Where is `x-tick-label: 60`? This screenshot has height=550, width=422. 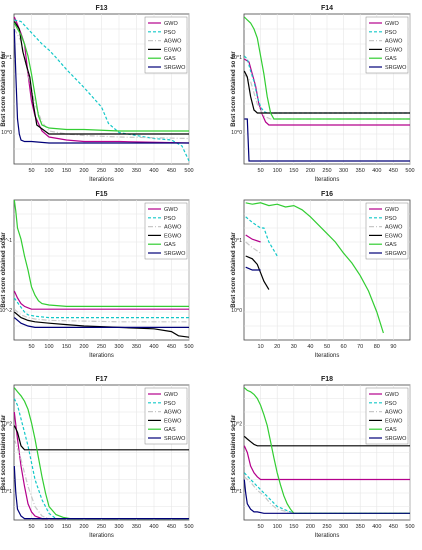
x-tick-label: 60 is located at coordinates (344, 347).